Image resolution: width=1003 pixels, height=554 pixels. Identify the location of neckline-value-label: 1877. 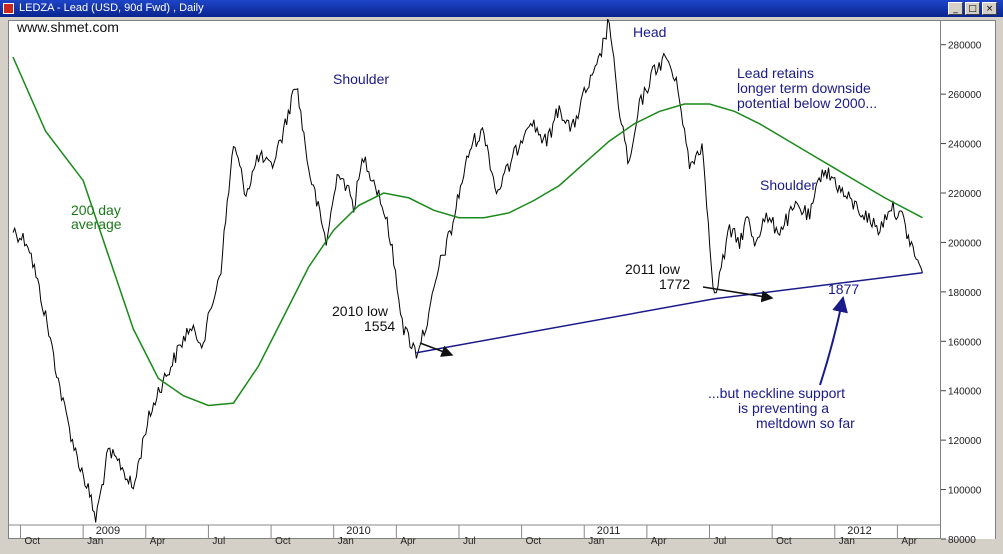
(843, 289).